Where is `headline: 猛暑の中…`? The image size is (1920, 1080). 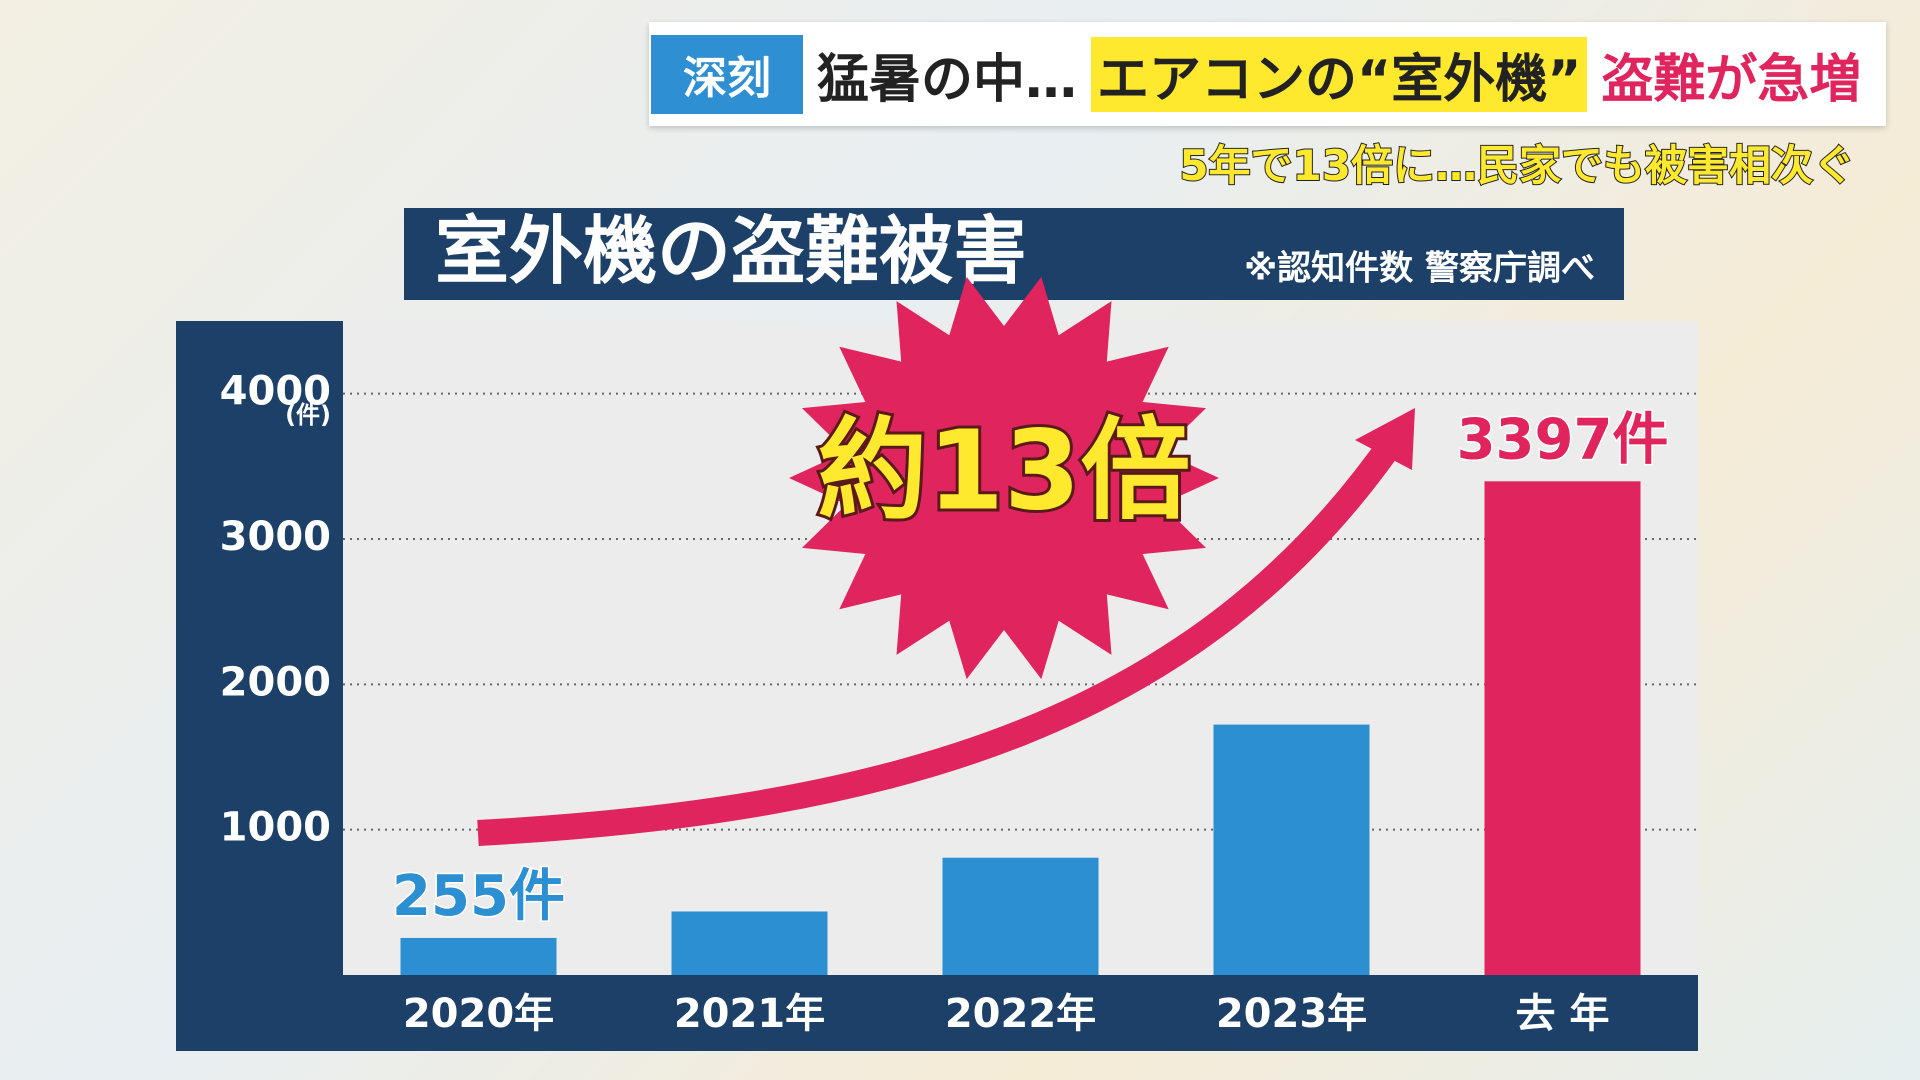
headline: 猛暑の中… is located at coordinates (947, 79).